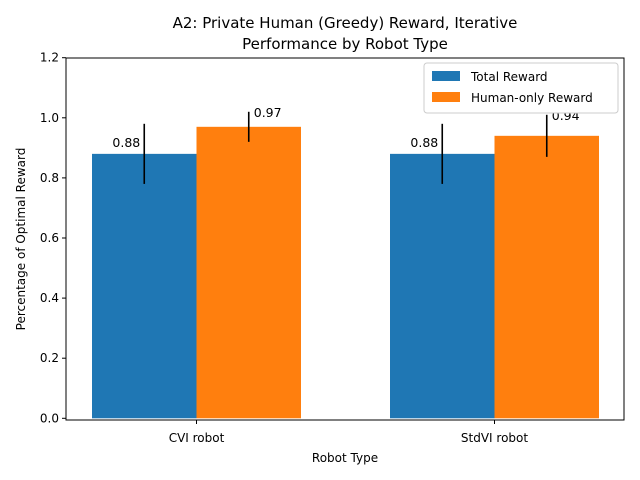 The width and height of the screenshot is (640, 480). I want to click on y-tick-label: 1.0, so click(49, 118).